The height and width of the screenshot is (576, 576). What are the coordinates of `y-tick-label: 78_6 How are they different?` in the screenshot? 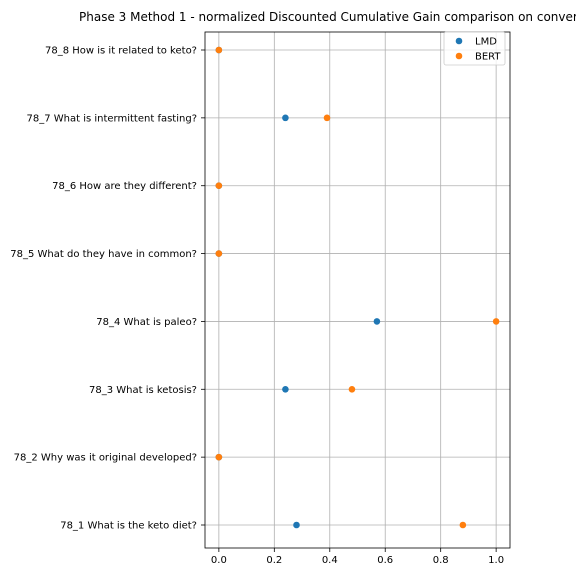 It's located at (124, 186).